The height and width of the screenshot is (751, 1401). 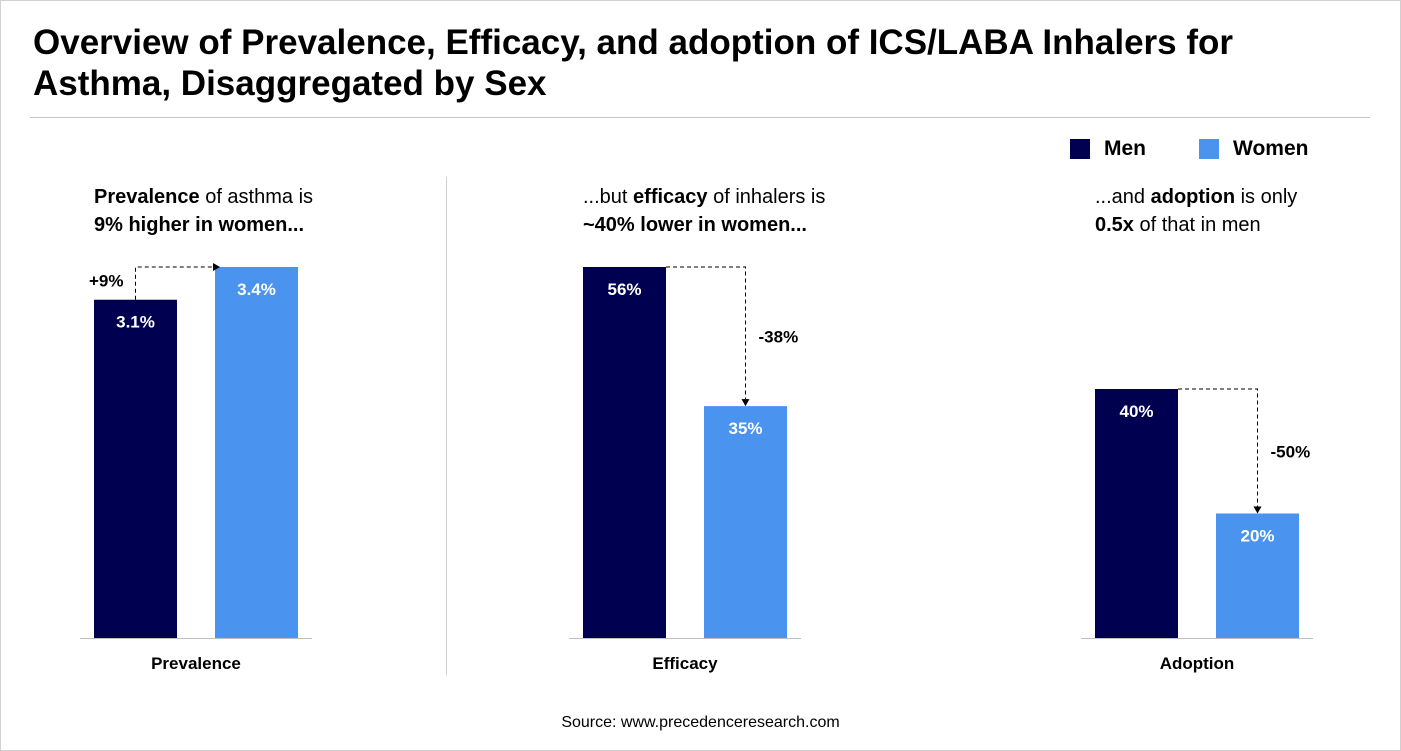 I want to click on source-note: Source: www.precedenceresearch.com, so click(x=700, y=722).